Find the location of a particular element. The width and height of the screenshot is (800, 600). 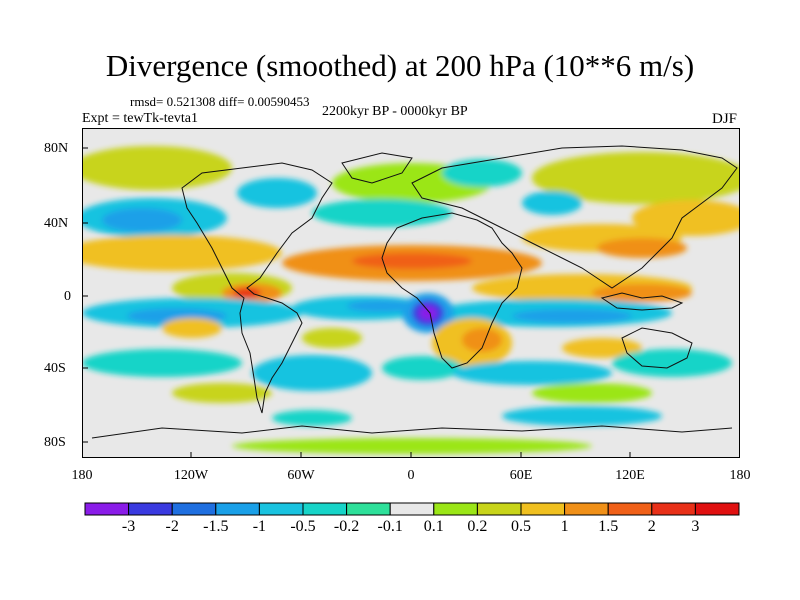

colorbar is located at coordinates (412, 509).